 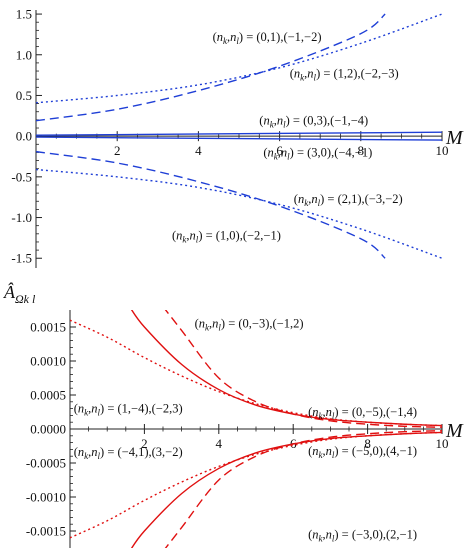 I want to click on y-tick-label: 0.0005, so click(x=48, y=395).